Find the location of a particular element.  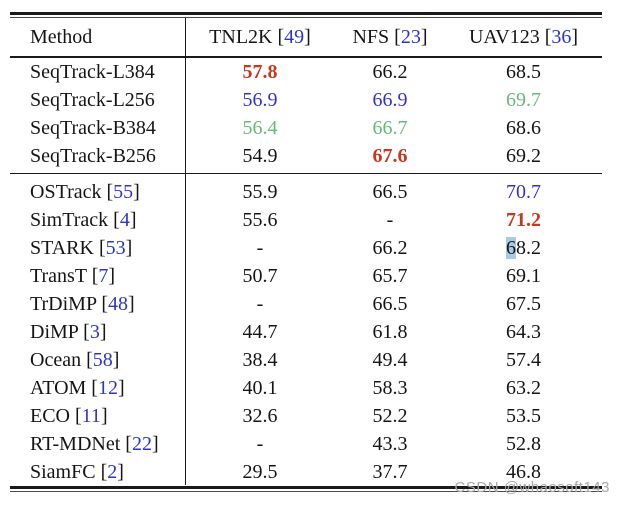

value-cell: 69.1 is located at coordinates (523, 275).